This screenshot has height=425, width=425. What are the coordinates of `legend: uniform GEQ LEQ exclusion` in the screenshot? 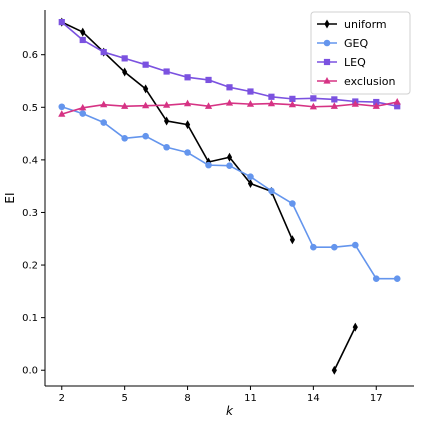 It's located at (360, 53).